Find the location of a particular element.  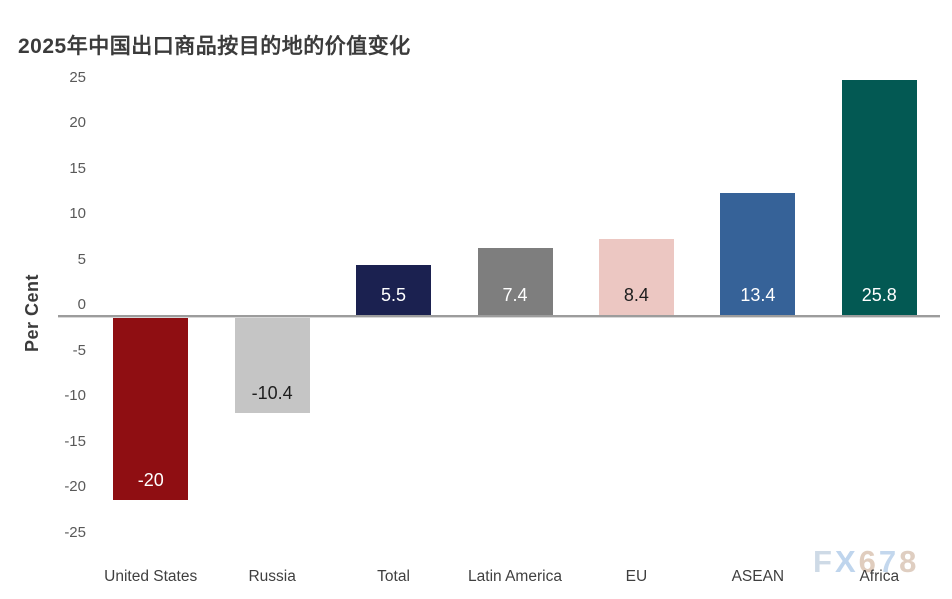

chart-title: 2025年中国出口商品按目的地的价值变化 is located at coordinates (214, 46).